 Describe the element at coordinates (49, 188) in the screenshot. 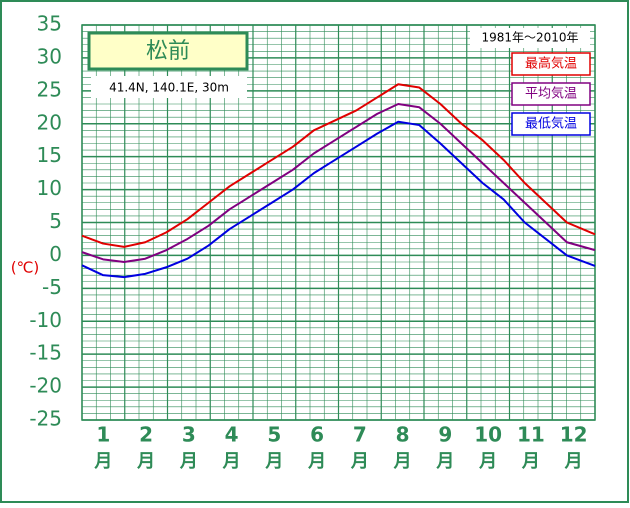

I see `y-tick-label: 10` at that location.